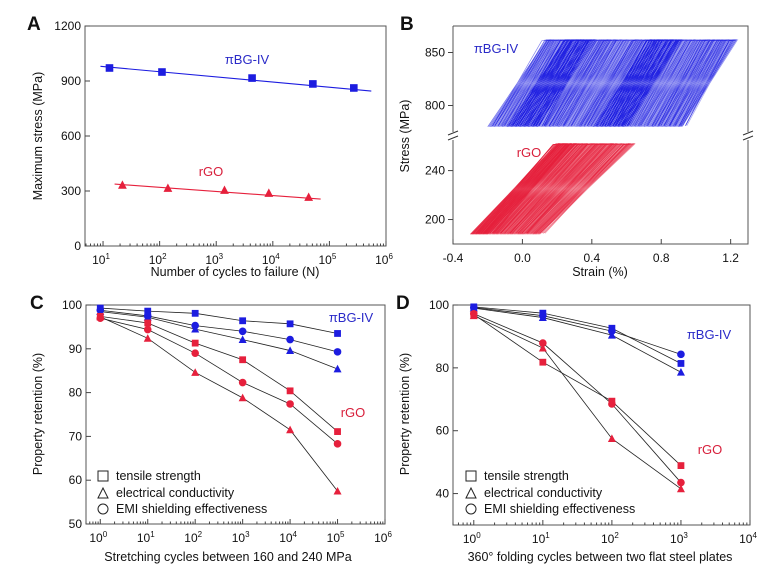 The width and height of the screenshot is (777, 580). Describe the element at coordinates (277, 256) in the screenshot. I see `x-tick-exponent: 4` at that location.